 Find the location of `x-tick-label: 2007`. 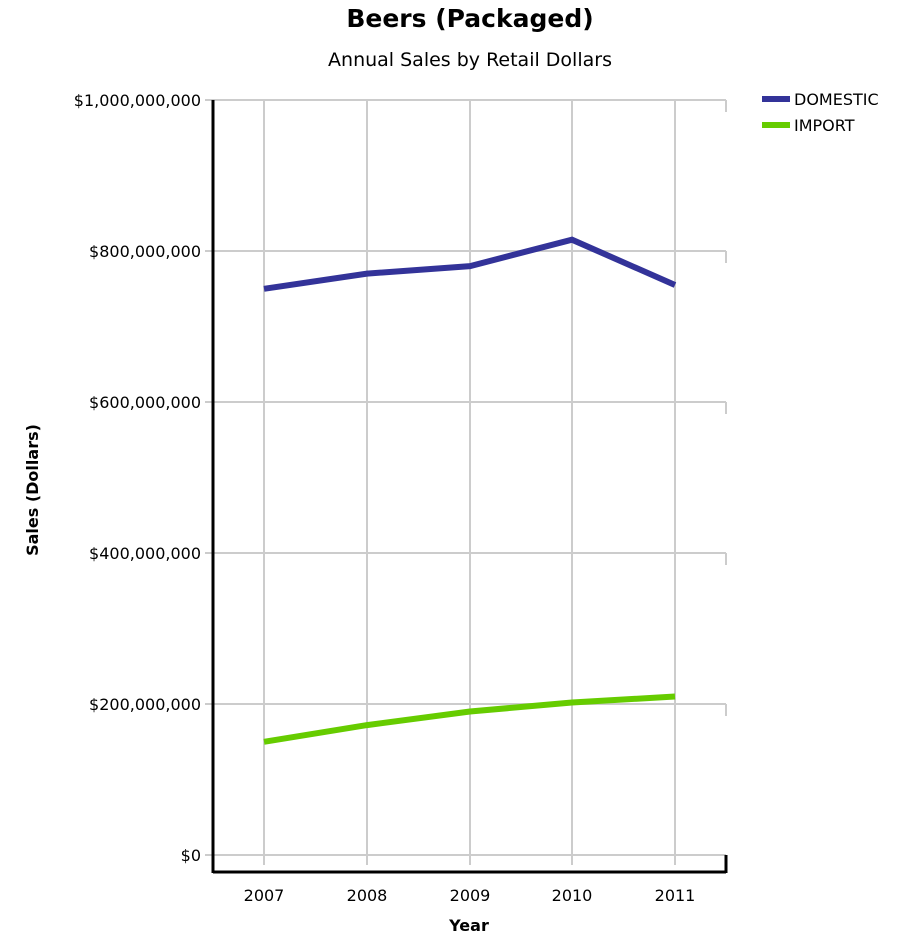

x-tick-label: 2007 is located at coordinates (264, 895).